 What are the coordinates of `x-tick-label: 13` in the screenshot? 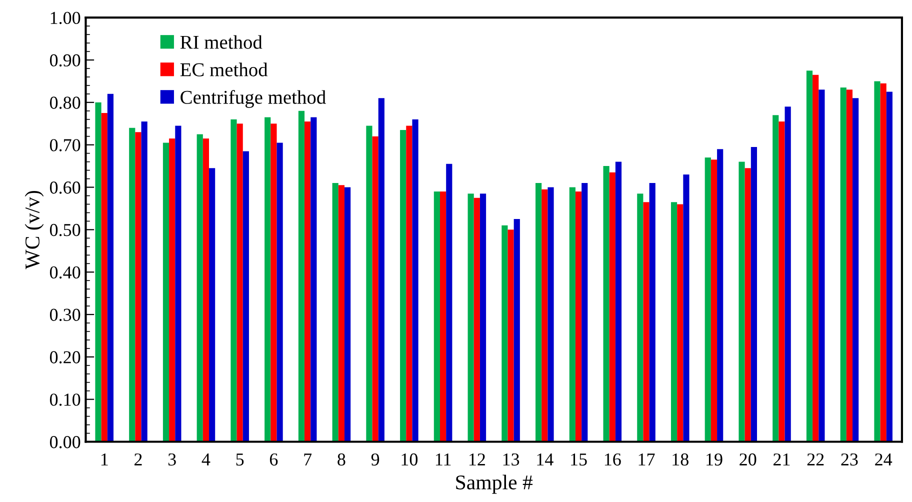 It's located at (511, 459).